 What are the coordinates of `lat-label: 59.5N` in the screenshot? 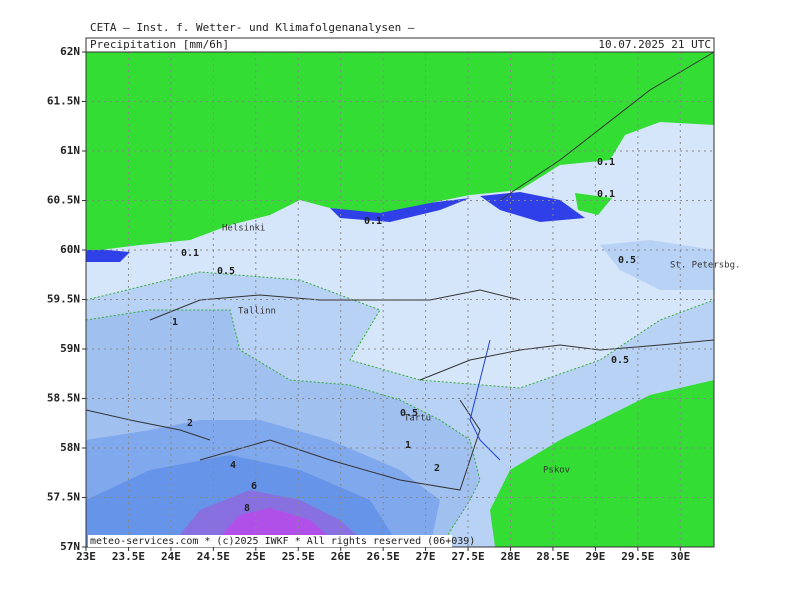 It's located at (63, 299).